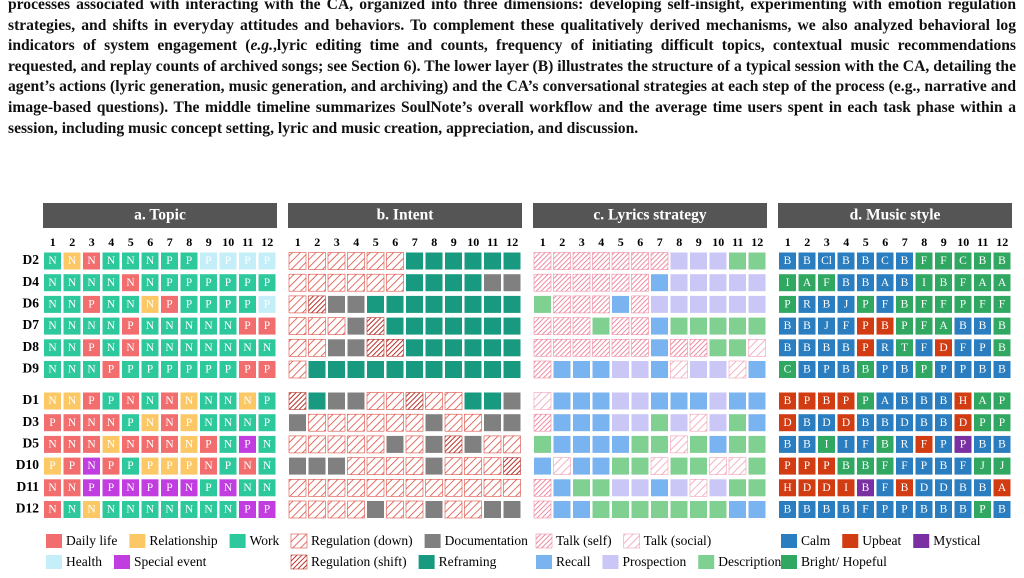  What do you see at coordinates (183, 540) in the screenshot?
I see `legend-label: Relationship` at bounding box center [183, 540].